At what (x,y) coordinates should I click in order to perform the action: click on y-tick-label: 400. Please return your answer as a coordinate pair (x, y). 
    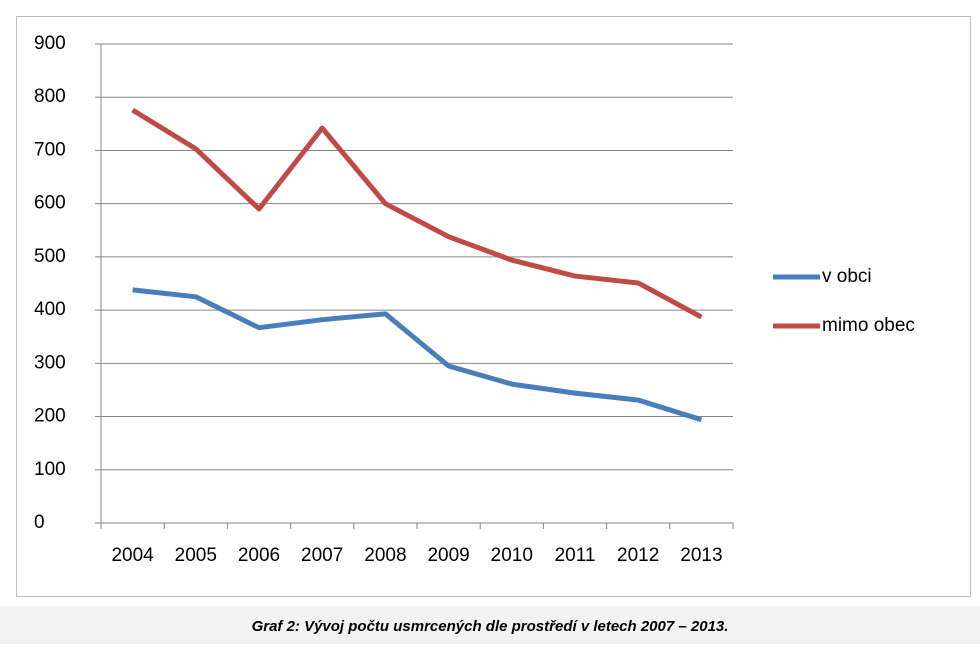
    Looking at the image, I should click on (50, 309).